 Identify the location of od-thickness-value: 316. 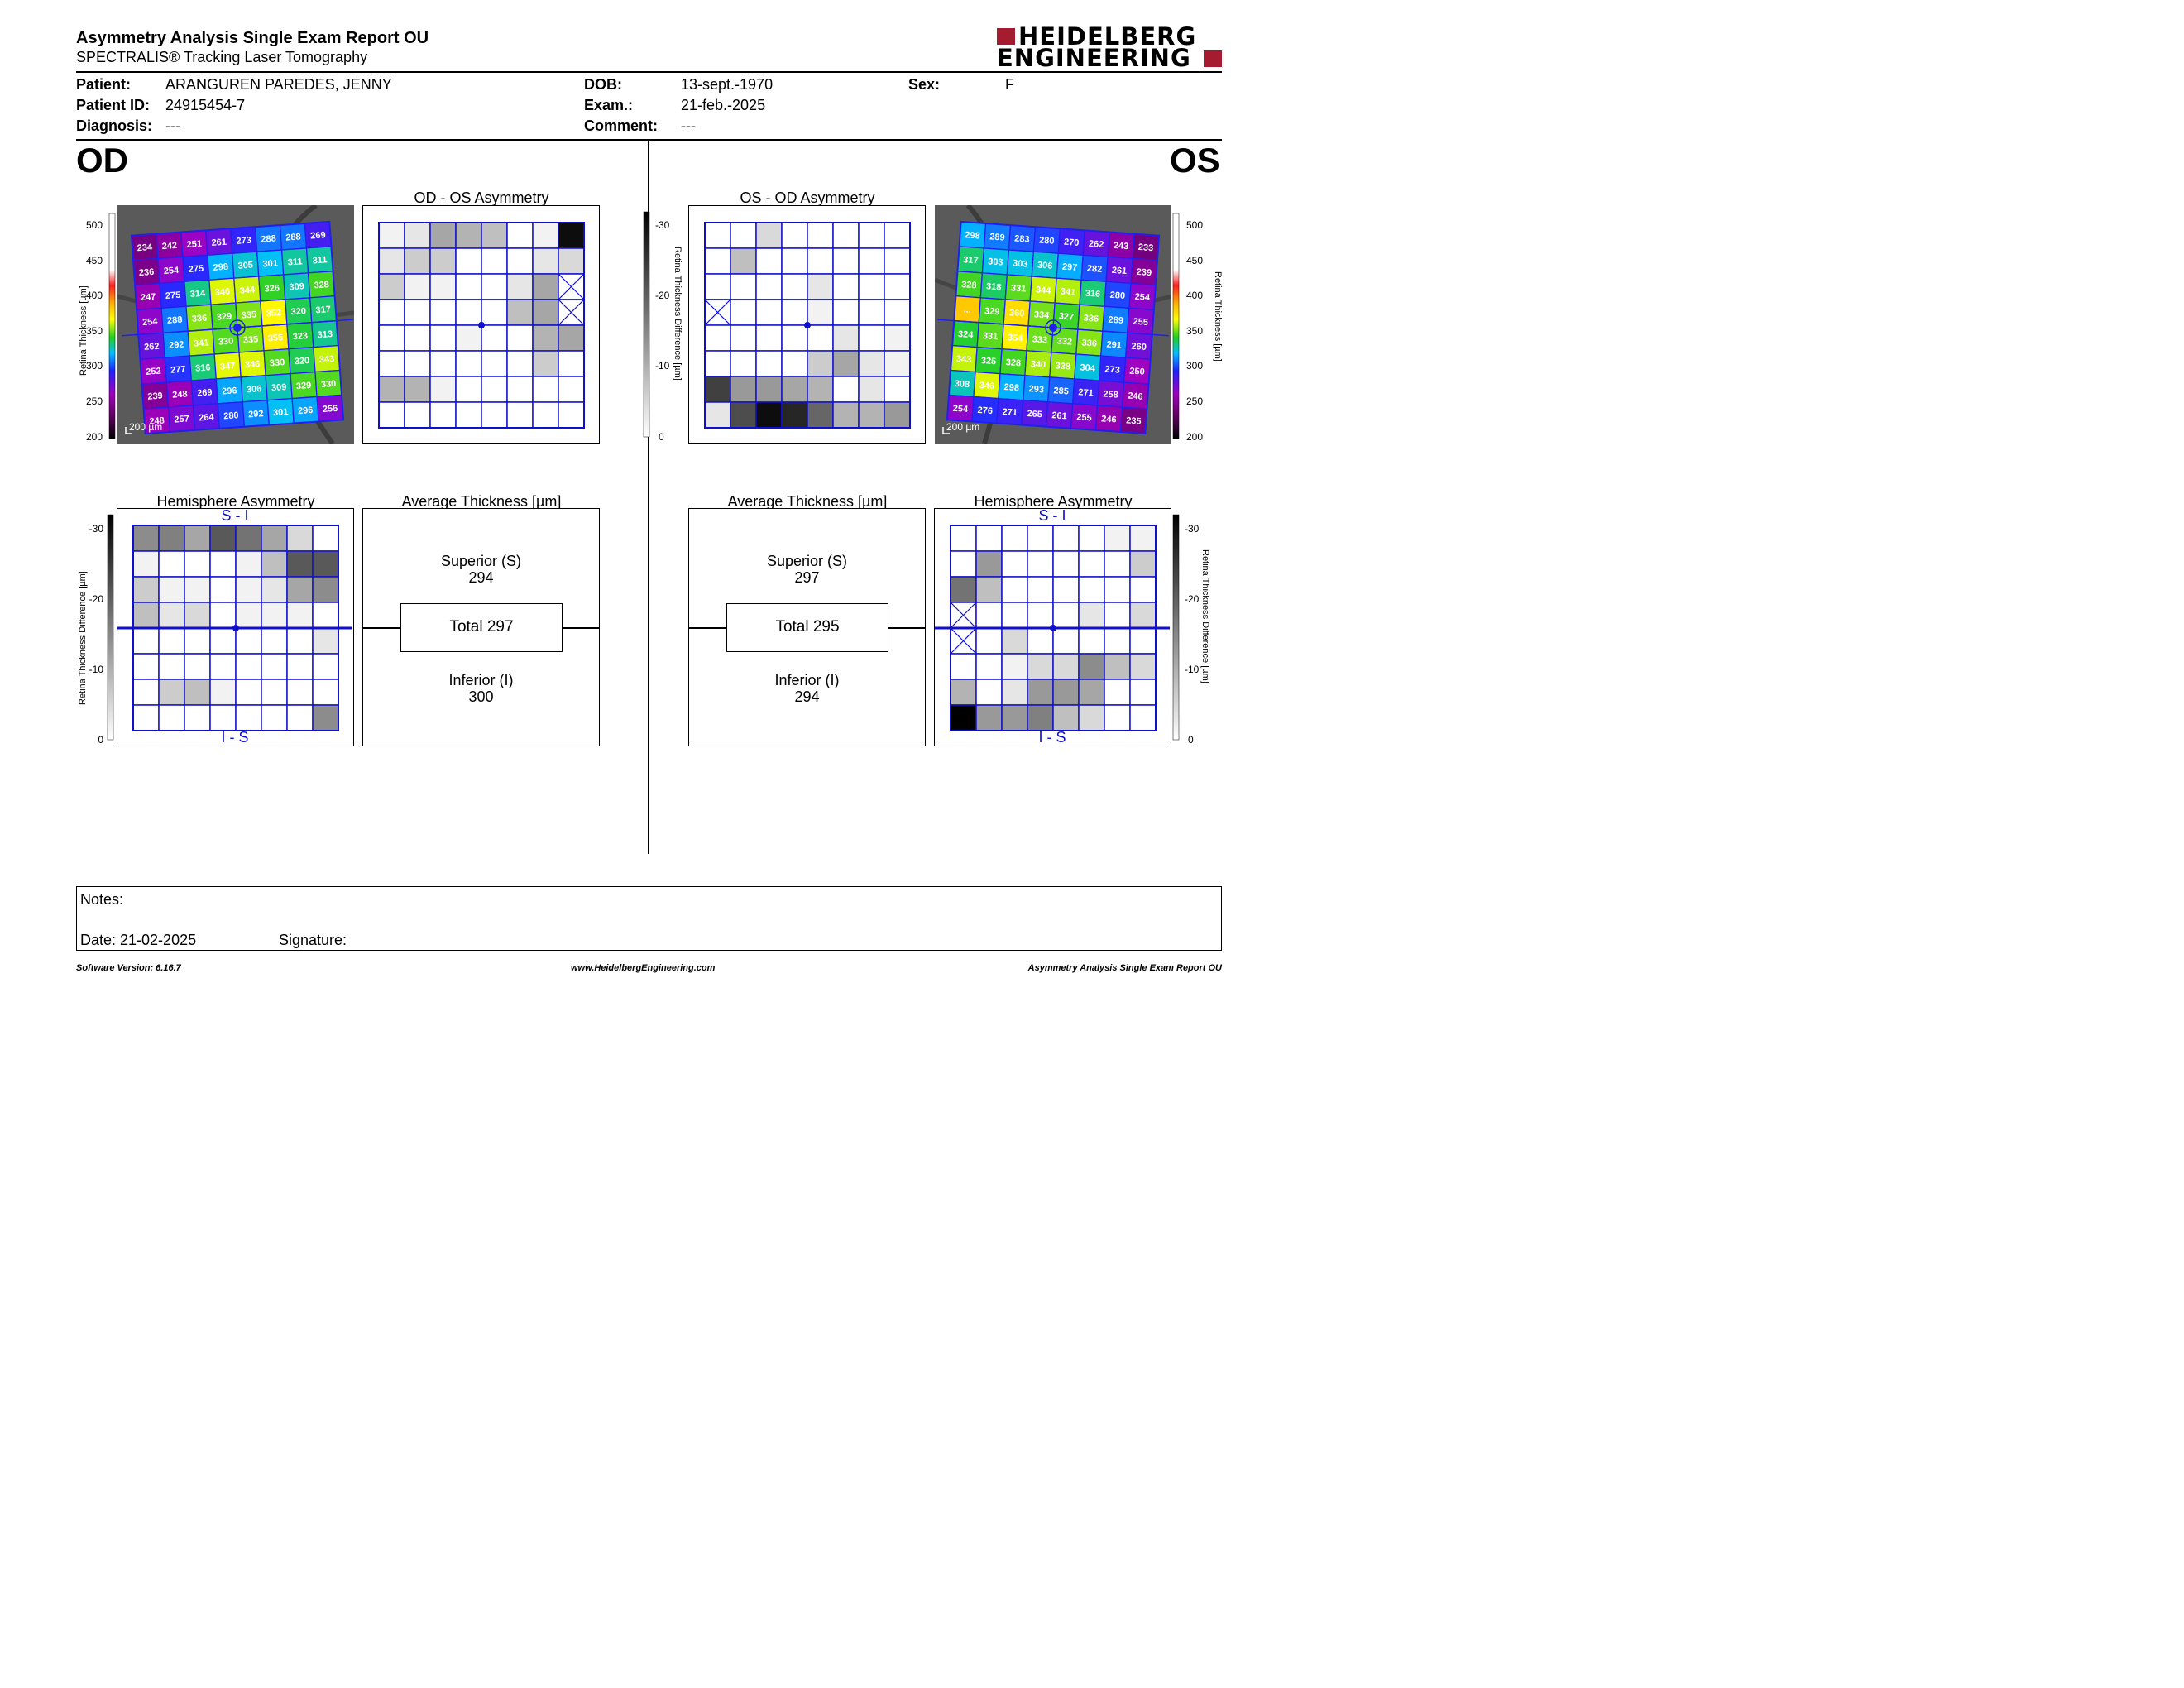
(203, 367).